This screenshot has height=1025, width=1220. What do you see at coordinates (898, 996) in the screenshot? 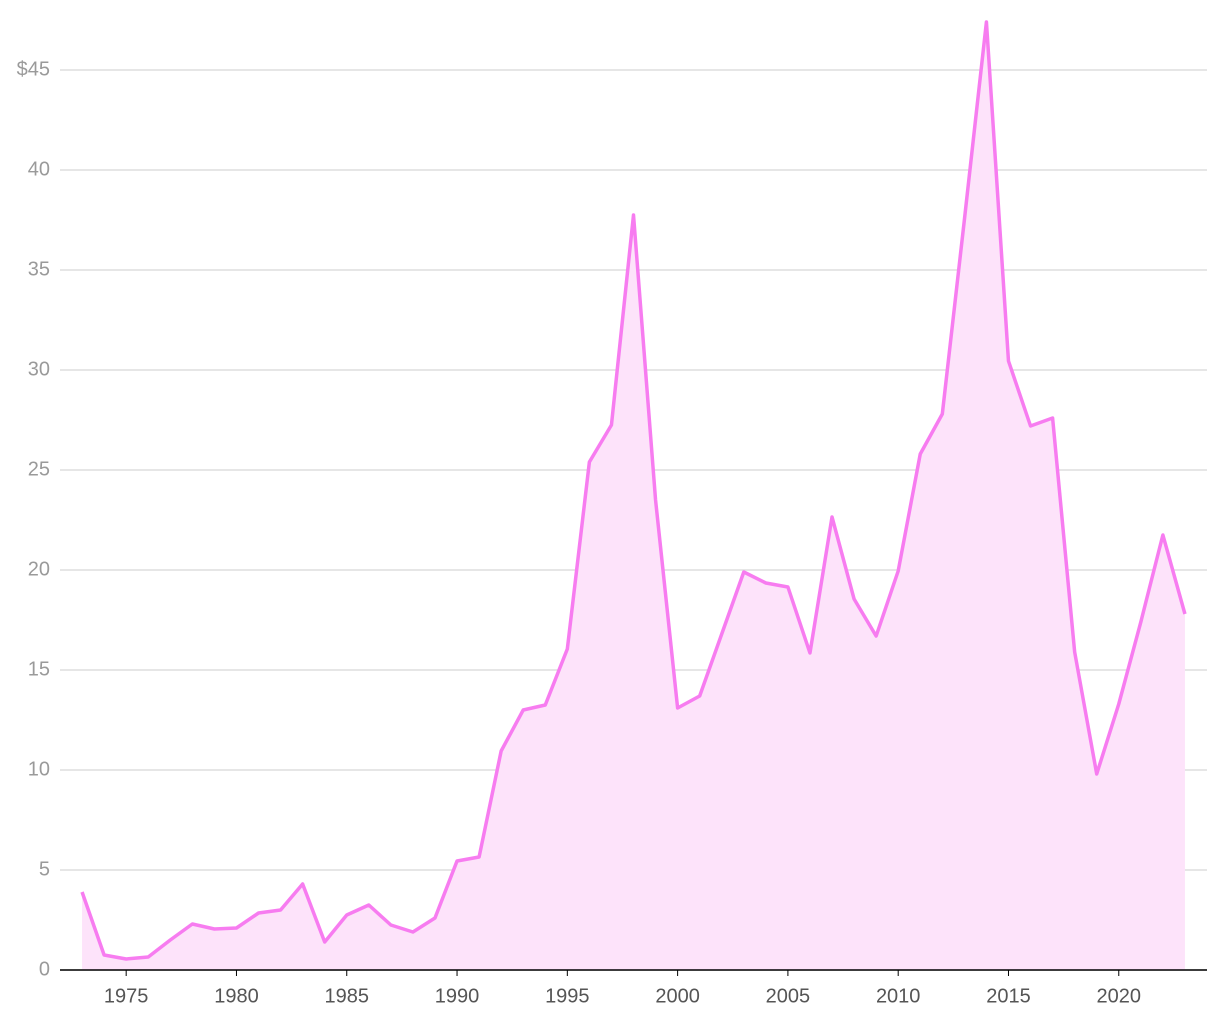
I see `x-tick-label: 2010` at bounding box center [898, 996].